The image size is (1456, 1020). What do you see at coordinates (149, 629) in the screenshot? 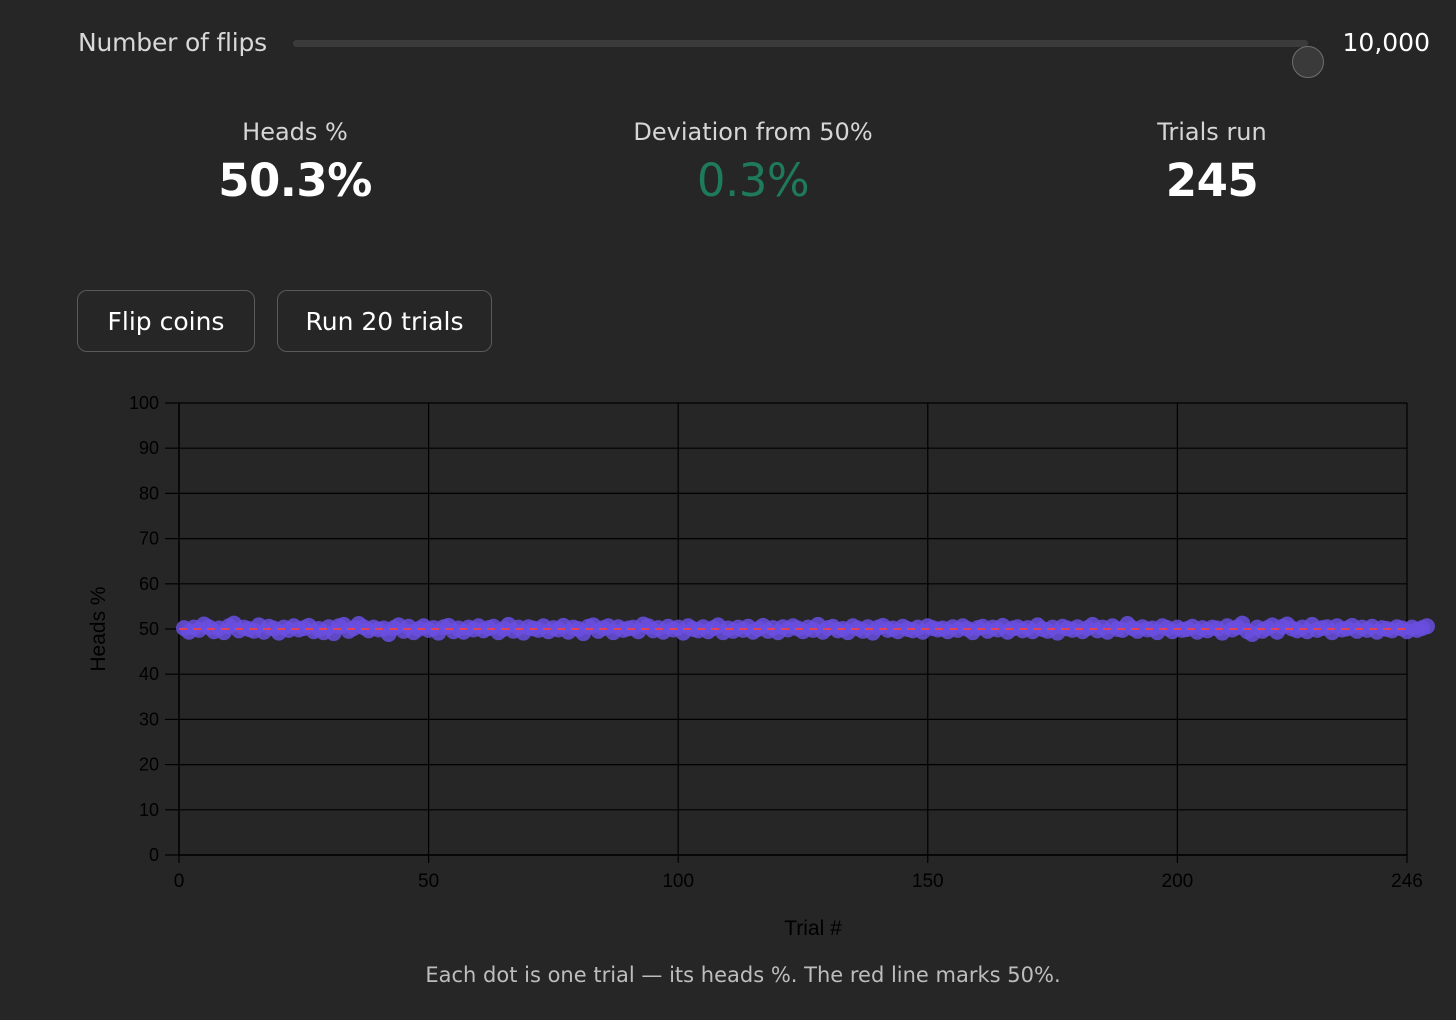
I see `y-tick-label: 50` at bounding box center [149, 629].